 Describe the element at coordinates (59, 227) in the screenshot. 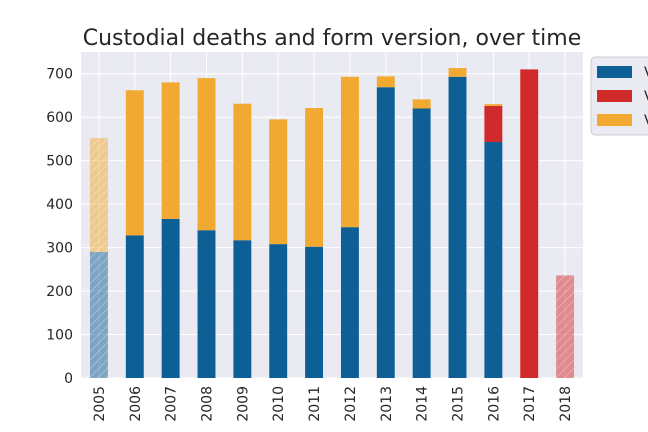

I see `y-axis: 0 100 200 300 400 500 600 700` at that location.